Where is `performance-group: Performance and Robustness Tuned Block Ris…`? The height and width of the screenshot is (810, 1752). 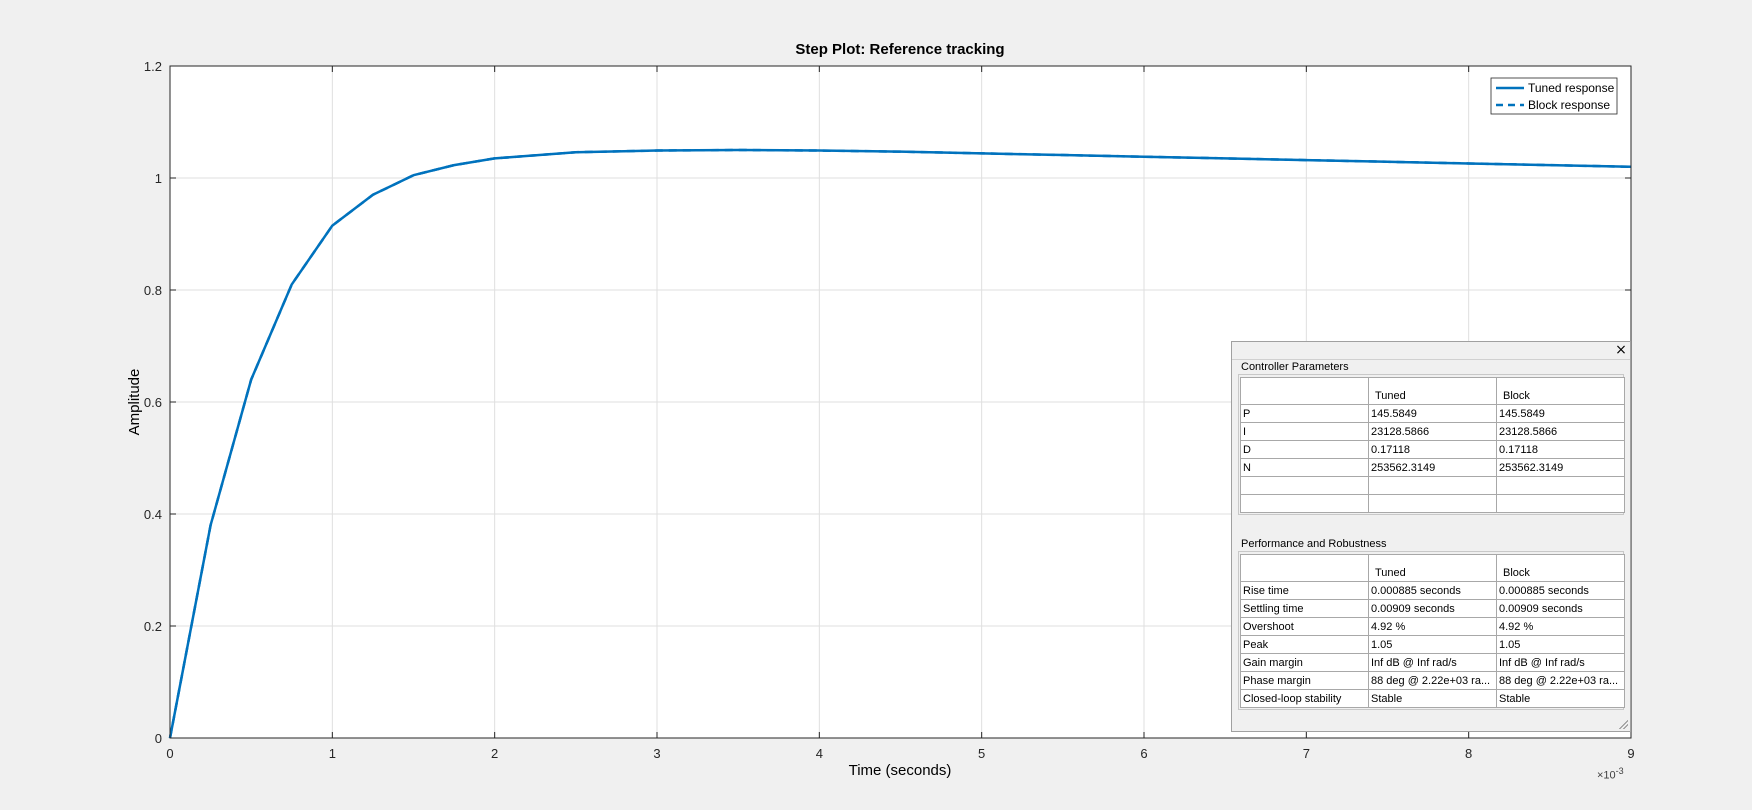
performance-group: Performance and Robustness Tuned Block Ris… is located at coordinates (1431, 623).